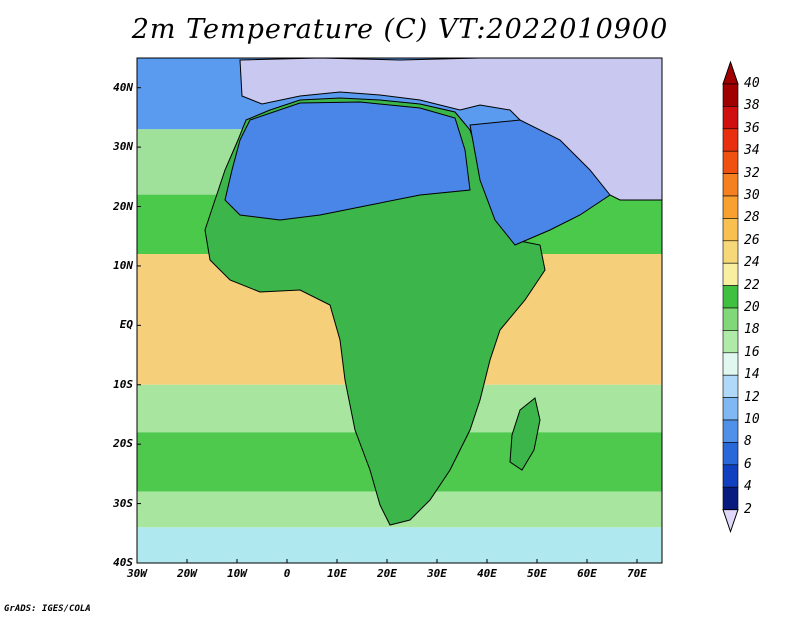  What do you see at coordinates (123, 384) in the screenshot?
I see `lat-tick-label: 10S` at bounding box center [123, 384].